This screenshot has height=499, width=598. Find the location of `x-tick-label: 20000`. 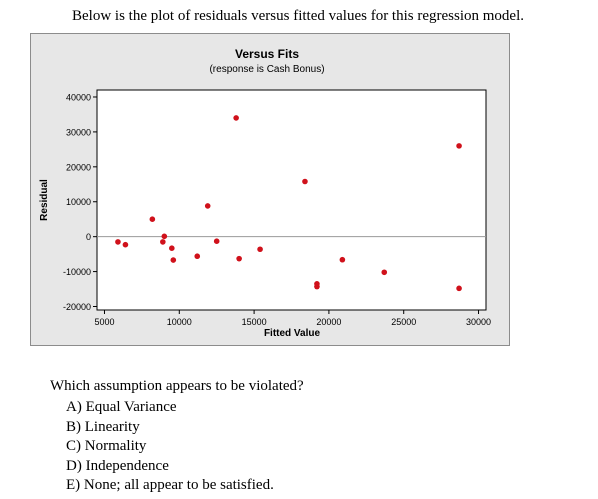

x-tick-label: 20000 is located at coordinates (328, 322).